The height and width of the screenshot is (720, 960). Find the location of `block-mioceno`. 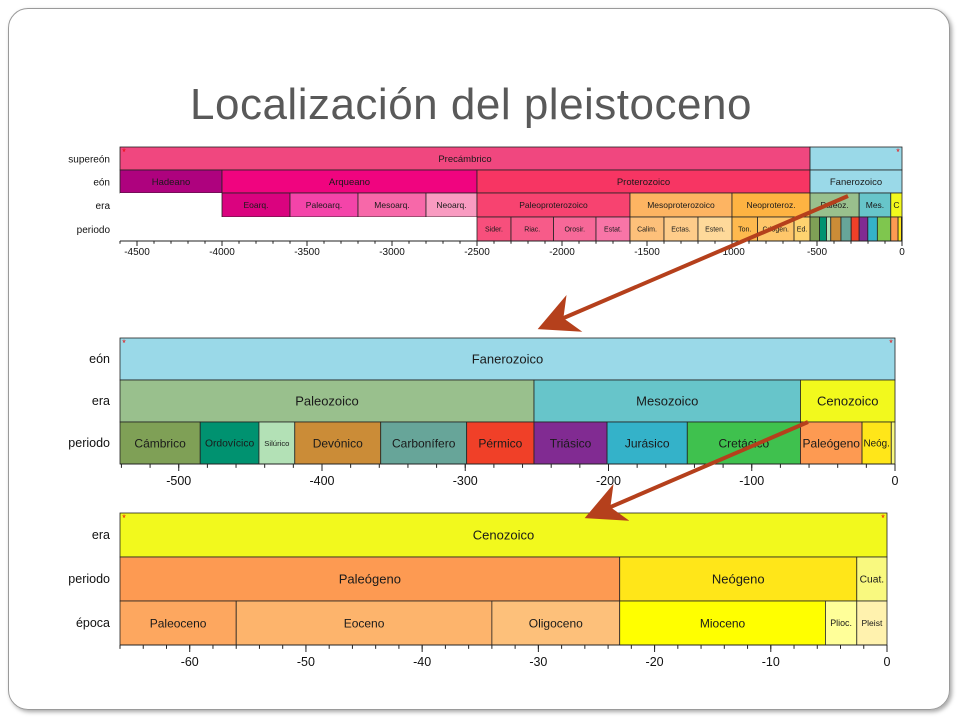

block-mioceno is located at coordinates (722, 623).